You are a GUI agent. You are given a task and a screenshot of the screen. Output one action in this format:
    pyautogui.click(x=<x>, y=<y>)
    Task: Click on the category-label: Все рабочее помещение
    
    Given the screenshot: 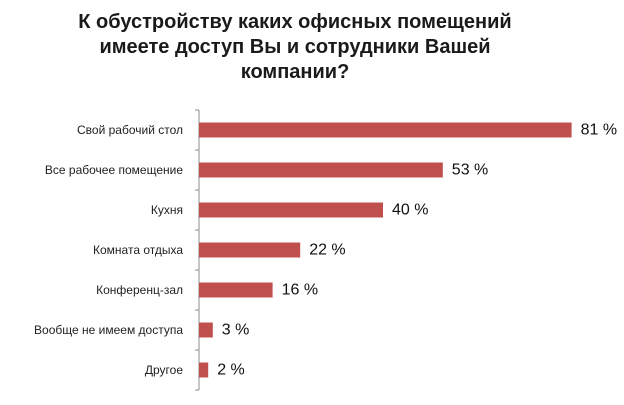 What is the action you would take?
    pyautogui.click(x=114, y=170)
    